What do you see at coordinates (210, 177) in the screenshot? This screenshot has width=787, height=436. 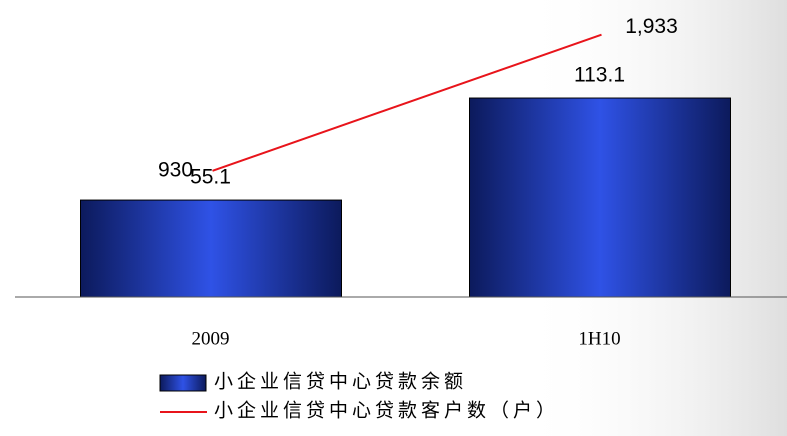 I see `data-label: 55.1` at bounding box center [210, 177].